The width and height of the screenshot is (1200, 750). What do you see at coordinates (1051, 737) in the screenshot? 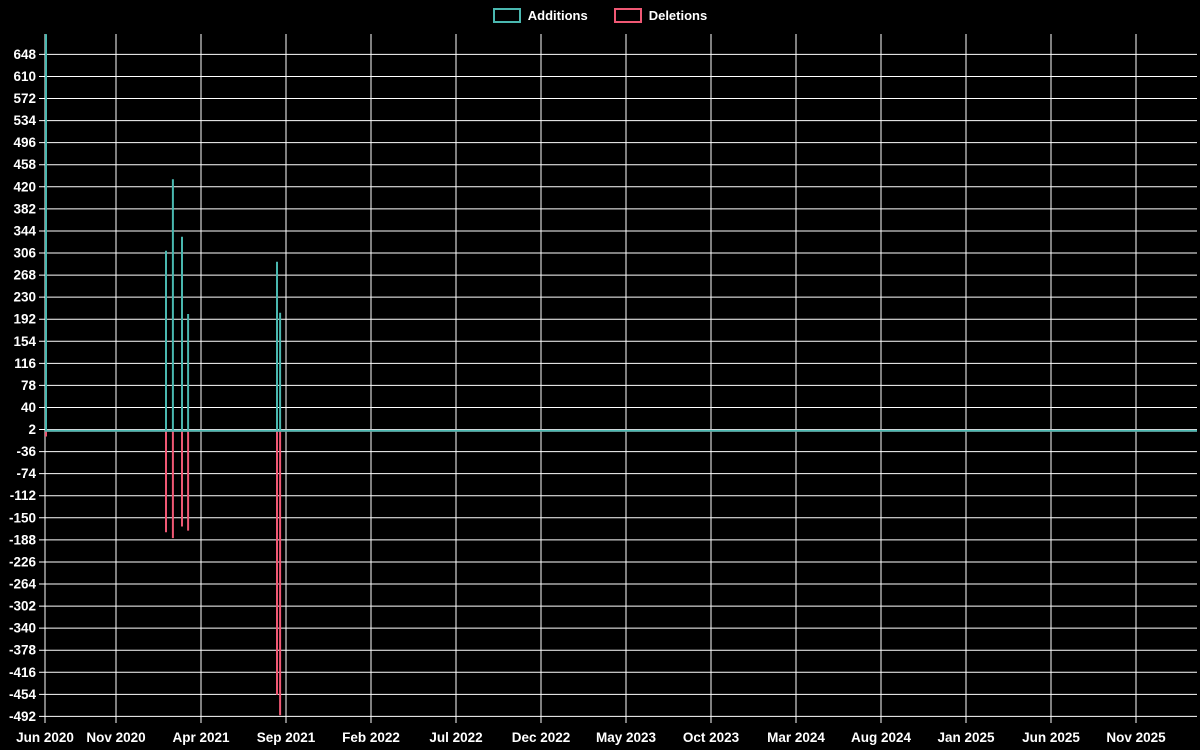
I see `x-tick-label: Jun 2025` at bounding box center [1051, 737].